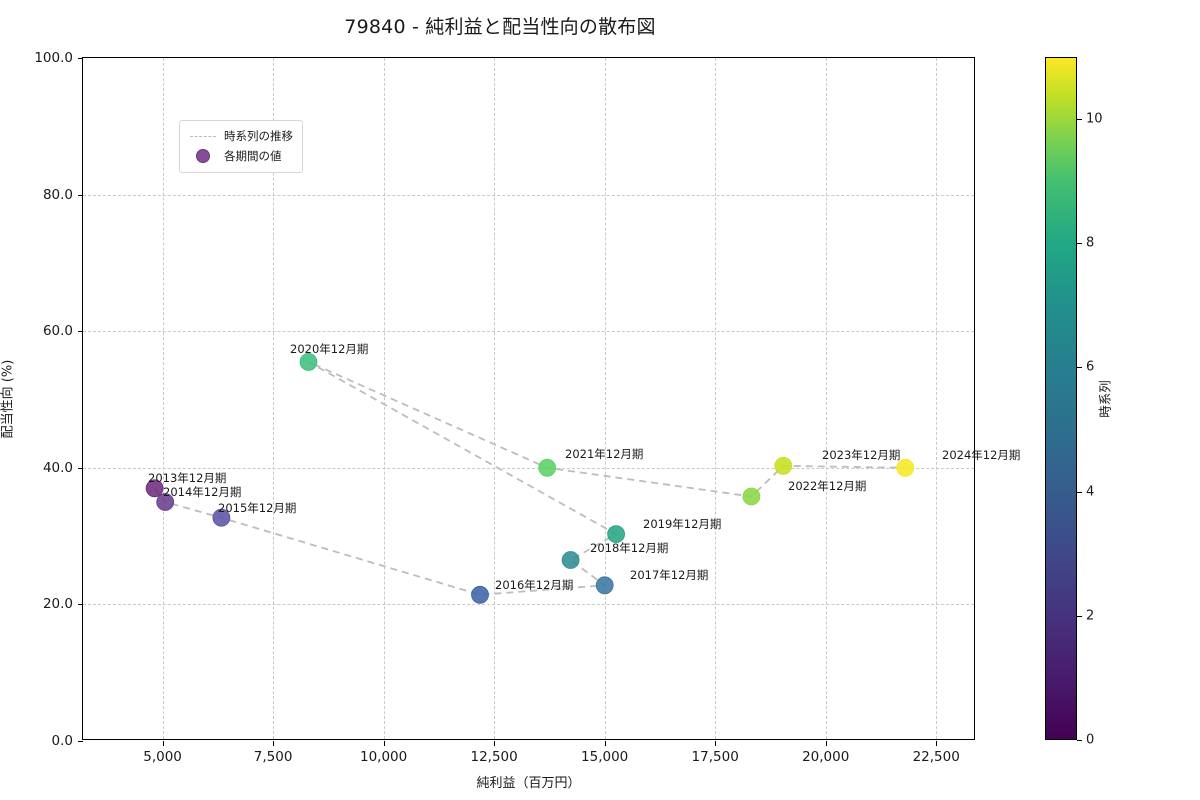 The width and height of the screenshot is (1200, 800). Describe the element at coordinates (187, 478) in the screenshot. I see `point-label: 2013年12月期` at that location.